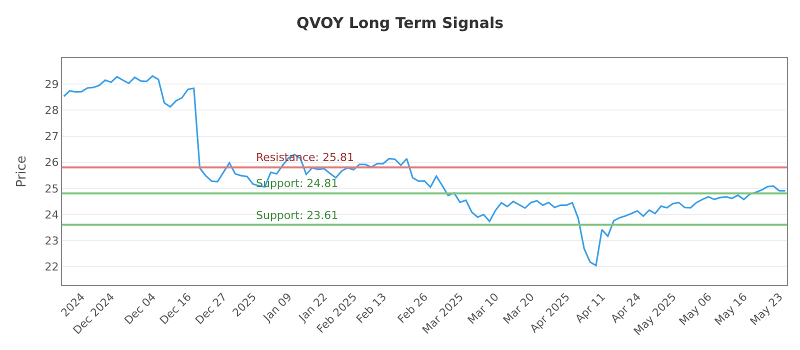  Describe the element at coordinates (51, 84) in the screenshot. I see `y-tick-label: 29` at that location.